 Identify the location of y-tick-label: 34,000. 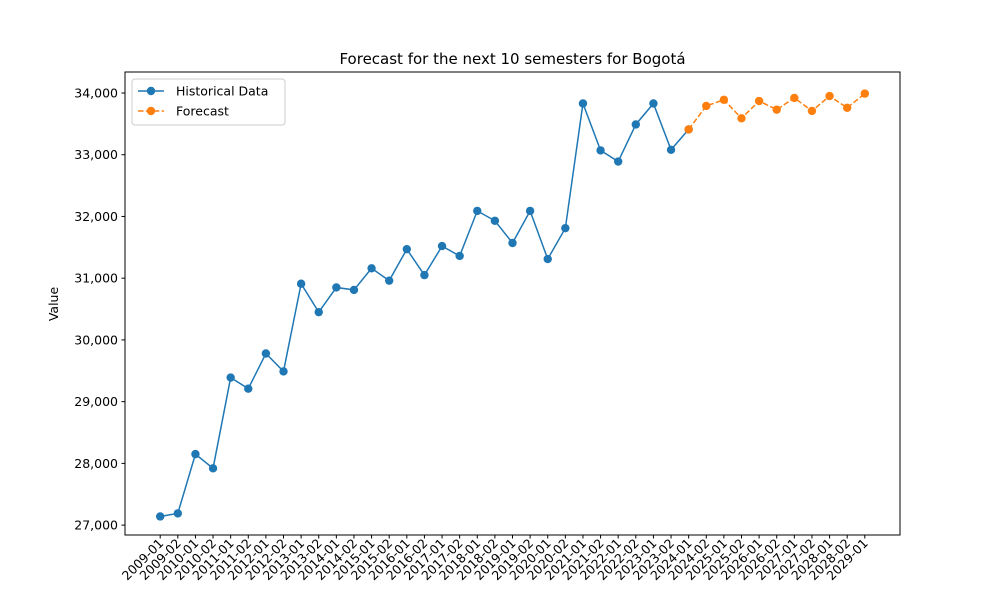
(96, 92).